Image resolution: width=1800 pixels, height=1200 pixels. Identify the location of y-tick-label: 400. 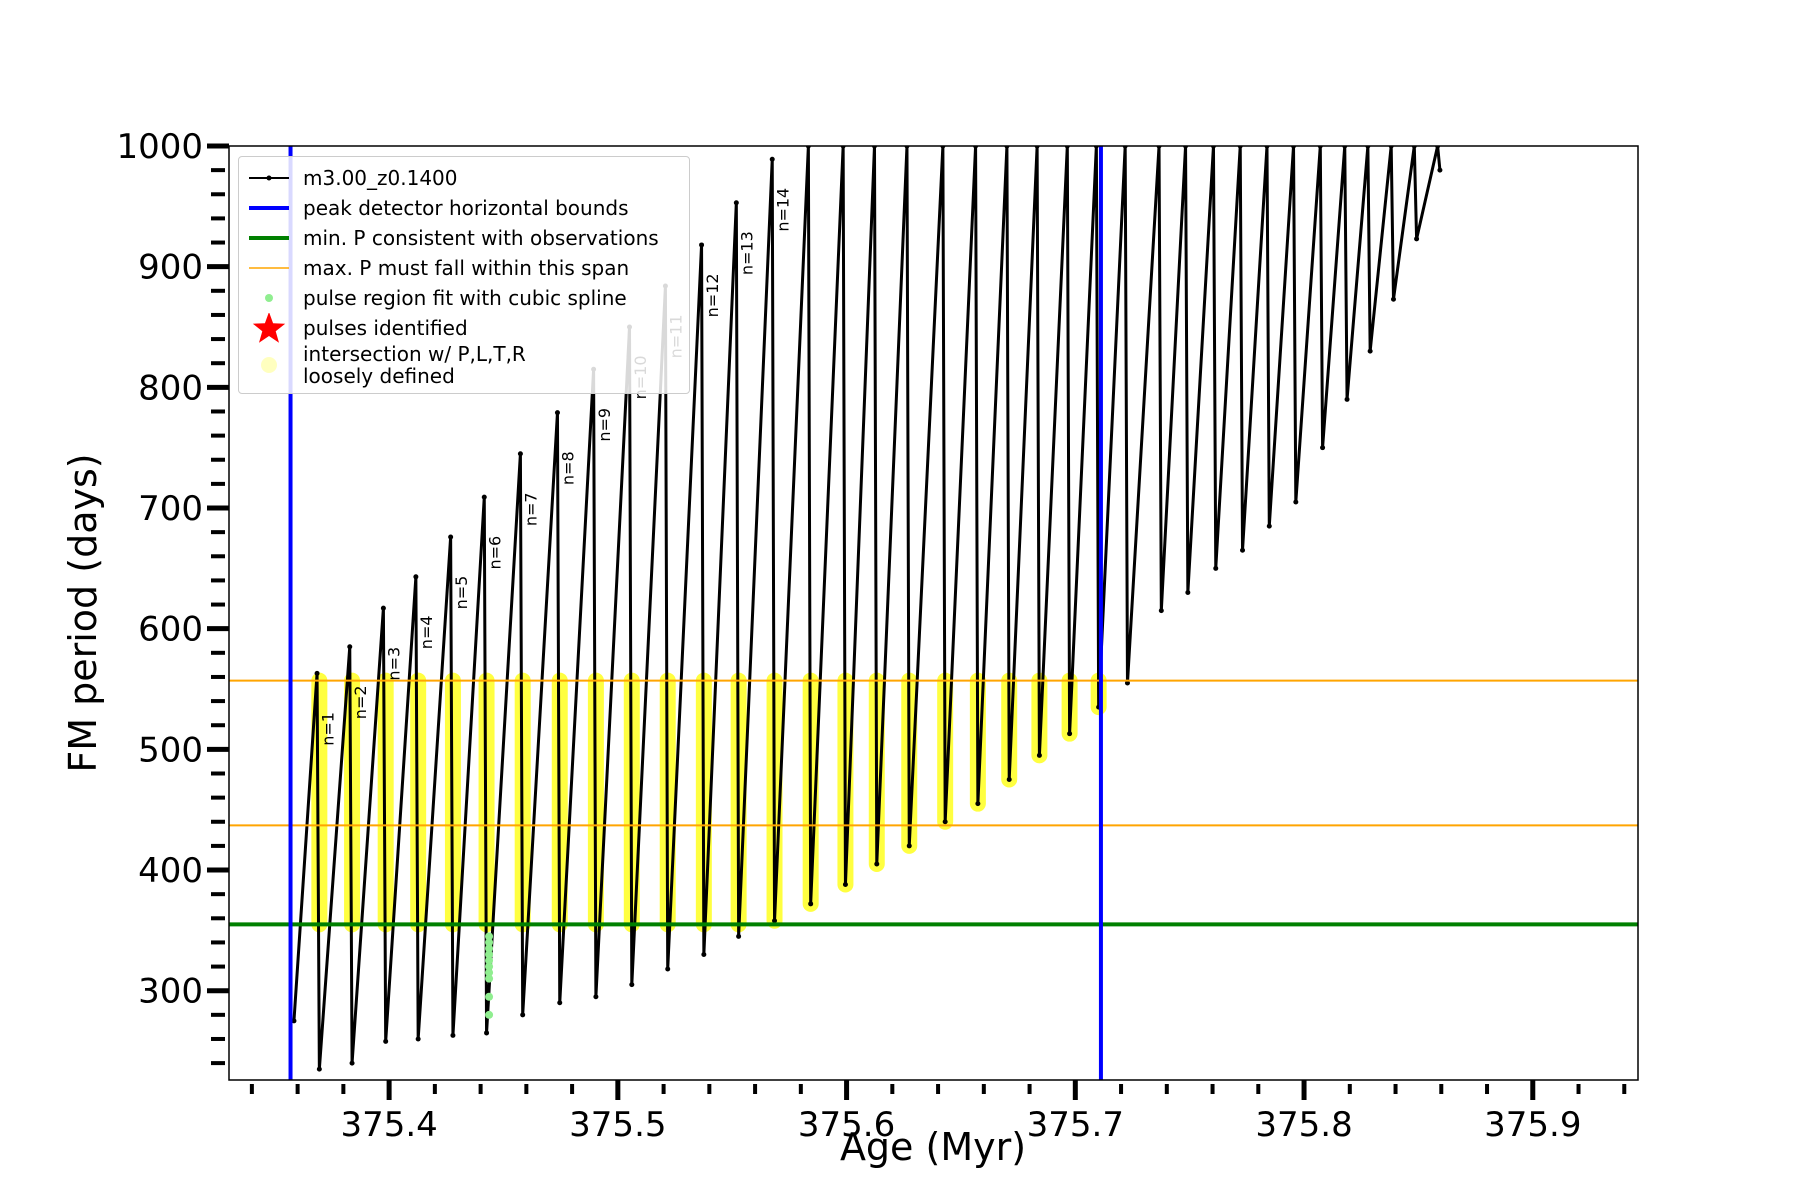
(170, 871).